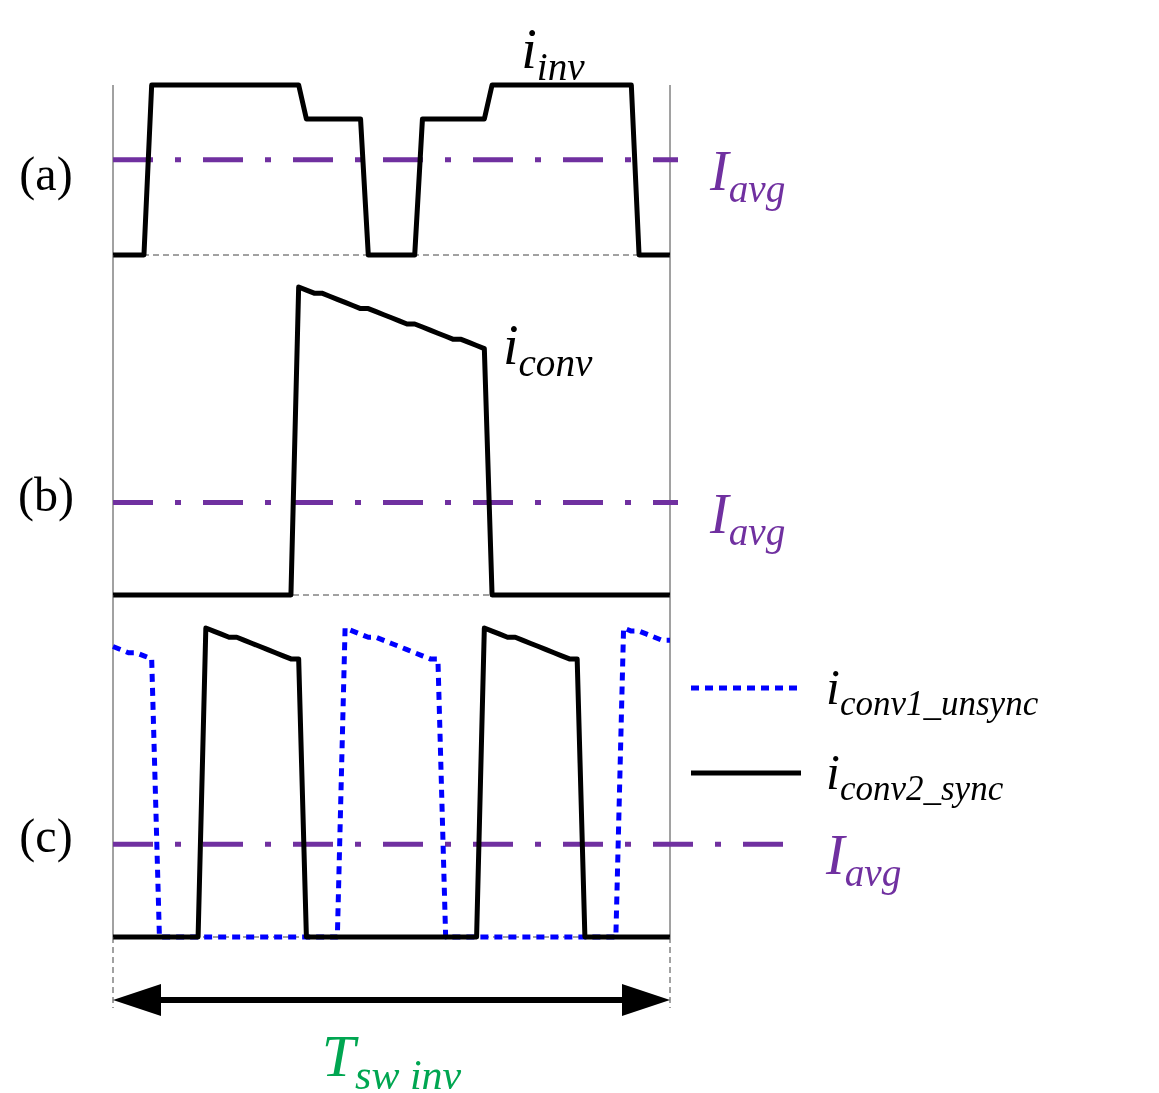  Describe the element at coordinates (915, 776) in the screenshot. I see `legend-label: i$_{conv2_sync}$` at that location.